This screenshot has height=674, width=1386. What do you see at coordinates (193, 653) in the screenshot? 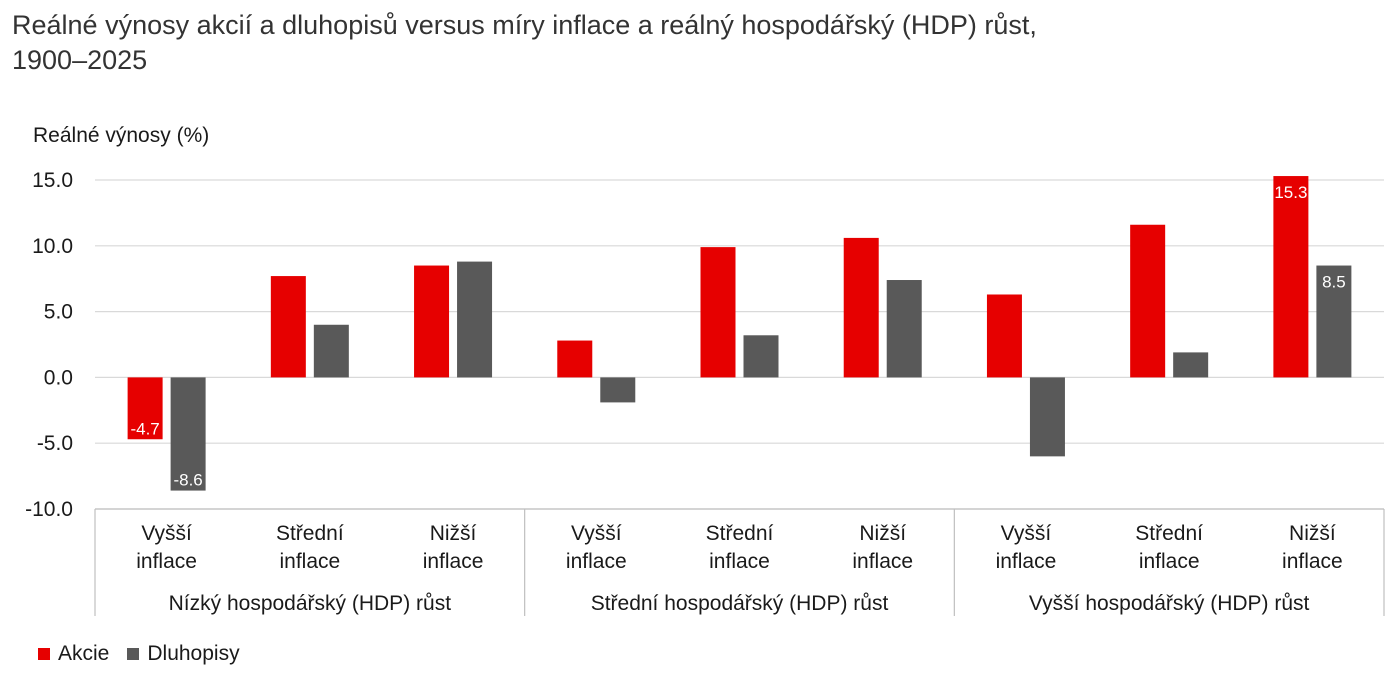
I see `legend-label-dluhopisy: Dluhopisy` at bounding box center [193, 653].